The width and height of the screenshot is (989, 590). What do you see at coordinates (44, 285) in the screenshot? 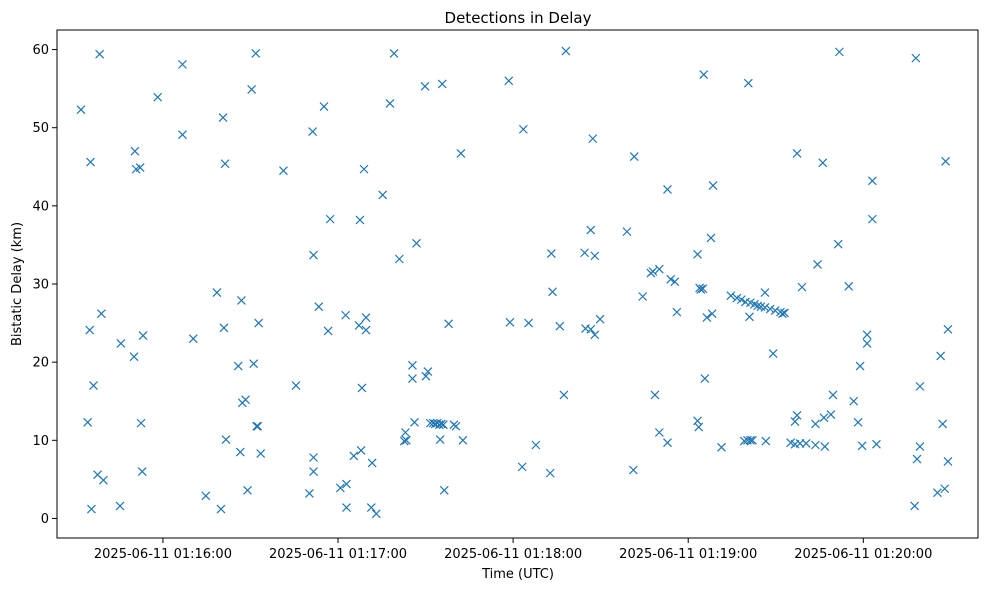
I see `y-axis: 0 10 20 30 40 50 60` at bounding box center [44, 285].